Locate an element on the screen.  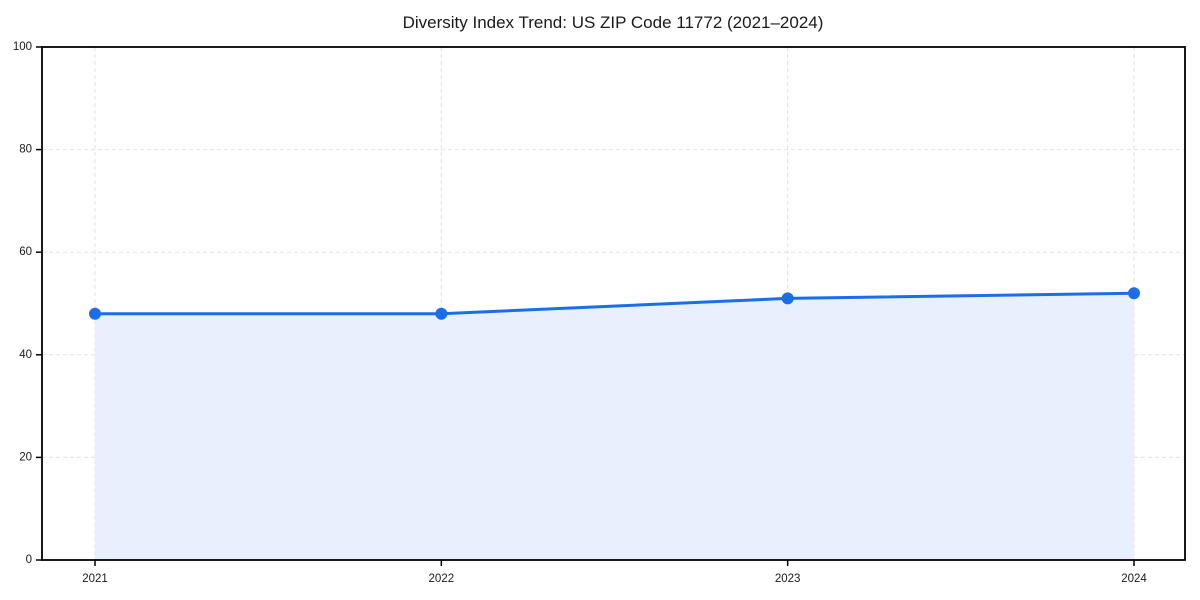
x-tick-label: 2022 is located at coordinates (442, 579).